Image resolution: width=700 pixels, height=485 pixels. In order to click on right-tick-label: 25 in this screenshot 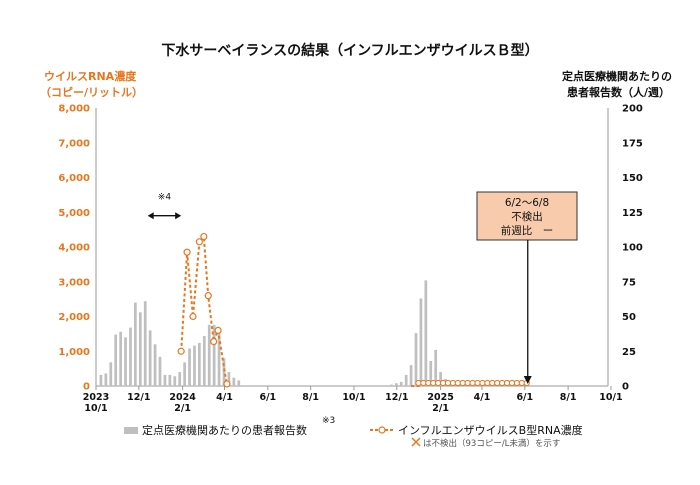, I will do `click(629, 352)`.